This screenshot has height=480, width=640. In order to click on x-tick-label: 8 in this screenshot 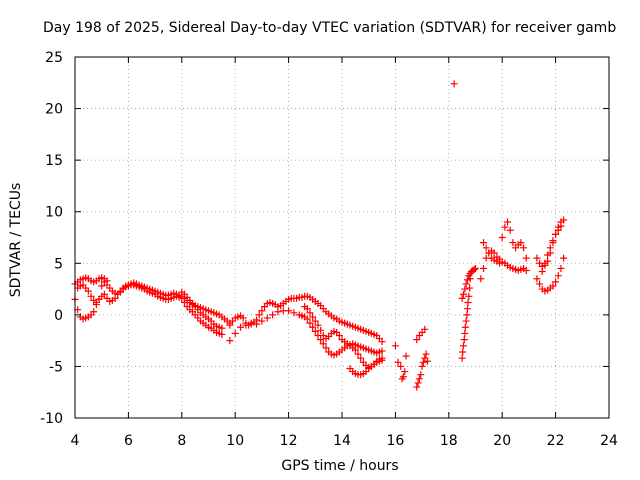, I will do `click(181, 441)`.